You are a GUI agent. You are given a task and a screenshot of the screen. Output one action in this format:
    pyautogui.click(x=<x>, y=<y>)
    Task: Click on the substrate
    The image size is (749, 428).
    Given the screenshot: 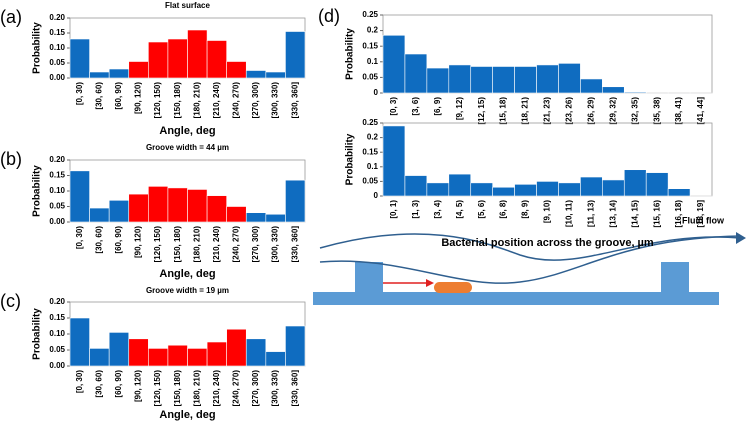 What is the action you would take?
    pyautogui.click(x=516, y=298)
    